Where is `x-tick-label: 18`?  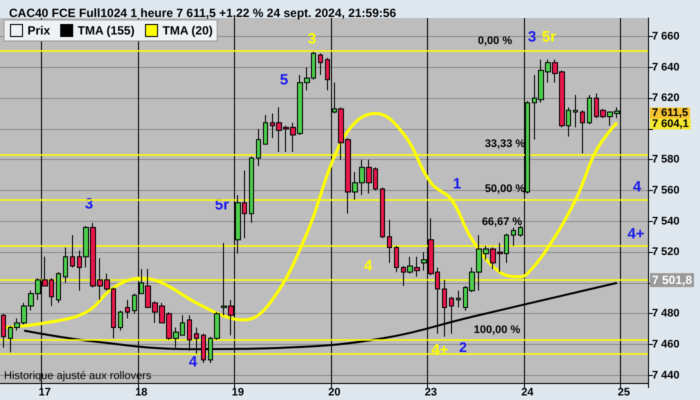
x-tick-label: 18 is located at coordinates (141, 392).